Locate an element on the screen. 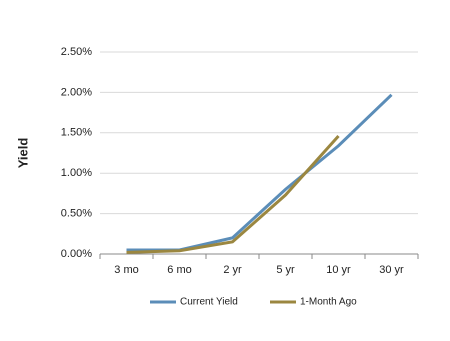 The height and width of the screenshot is (341, 450). y-axis-label: Yield is located at coordinates (22, 153).